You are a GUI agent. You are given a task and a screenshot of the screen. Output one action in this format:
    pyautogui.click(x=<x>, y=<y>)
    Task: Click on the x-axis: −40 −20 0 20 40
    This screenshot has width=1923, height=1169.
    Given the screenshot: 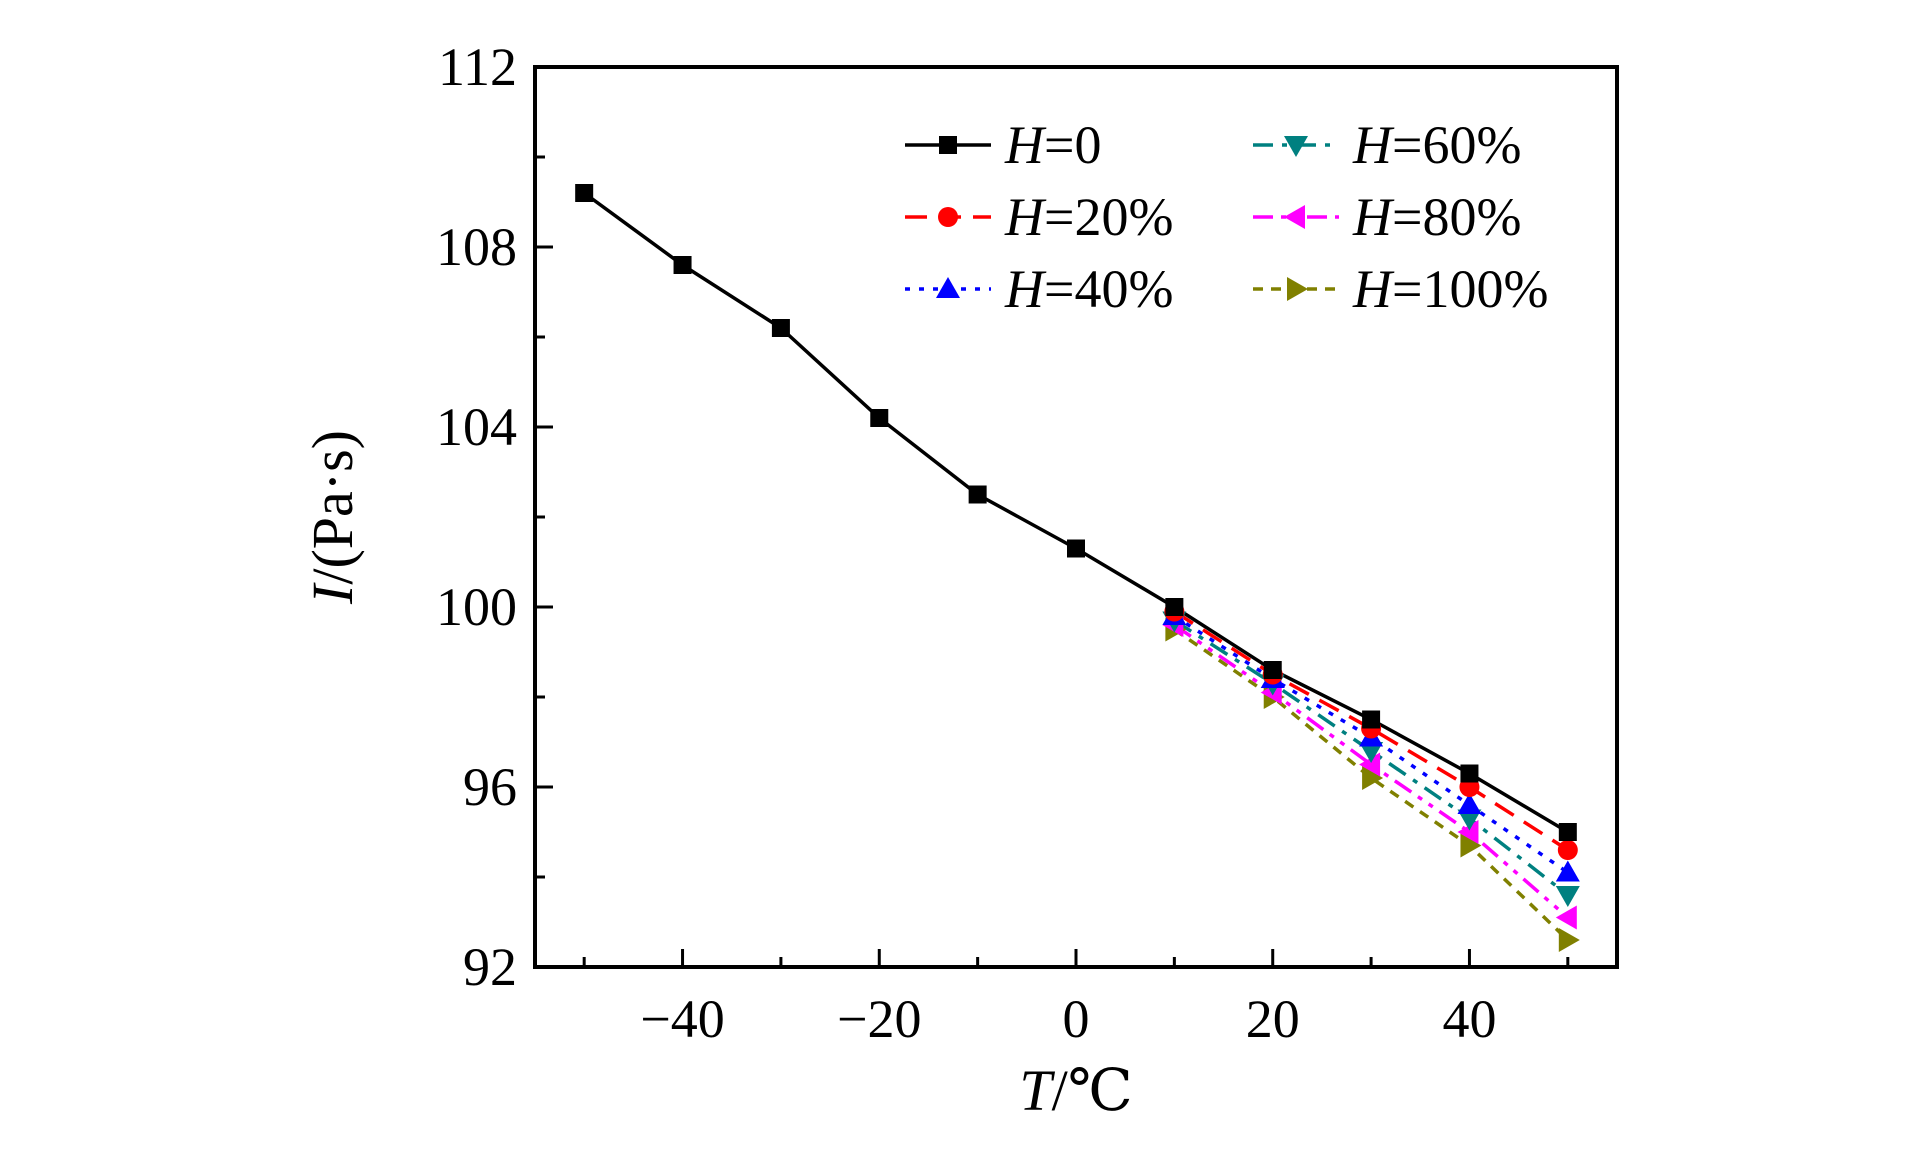 What is the action you would take?
    pyautogui.click(x=1076, y=999)
    